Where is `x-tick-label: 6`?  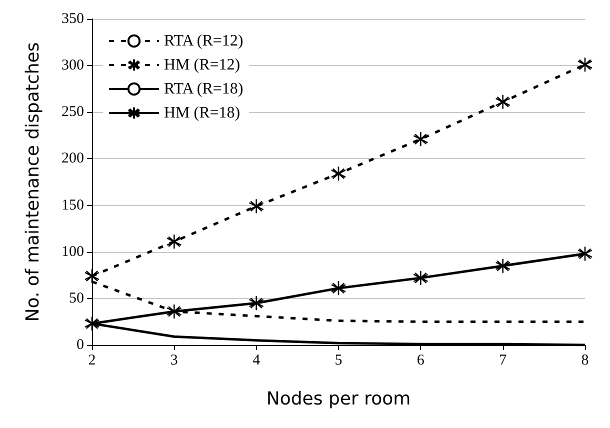 x-tick-label: 6 is located at coordinates (420, 360).